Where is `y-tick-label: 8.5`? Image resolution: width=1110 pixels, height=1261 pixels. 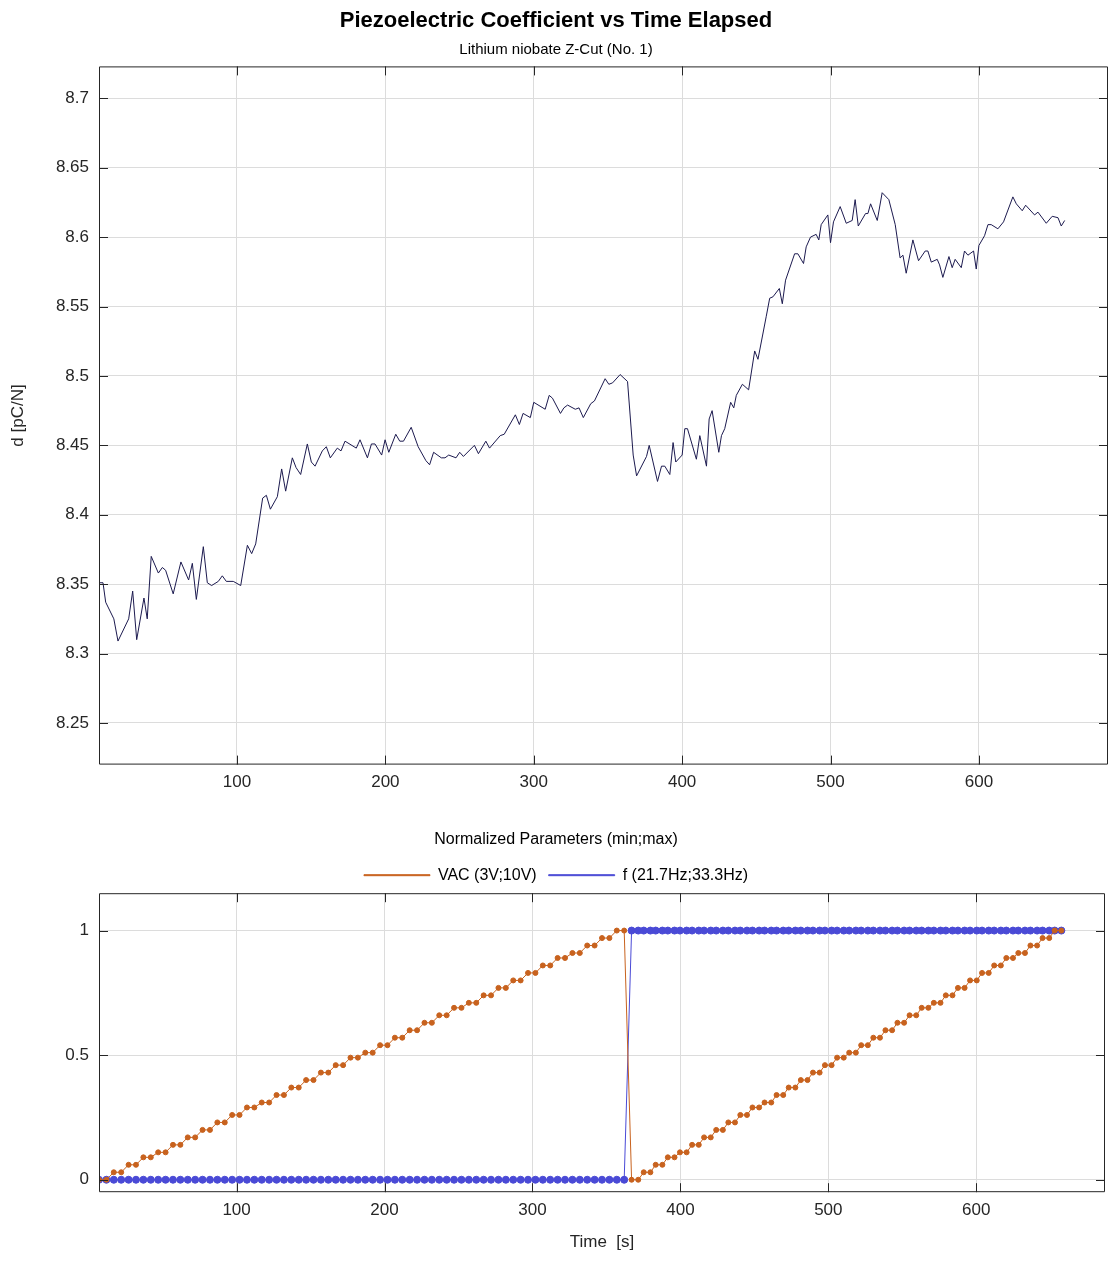
y-tick-label: 8.5 is located at coordinates (77, 375).